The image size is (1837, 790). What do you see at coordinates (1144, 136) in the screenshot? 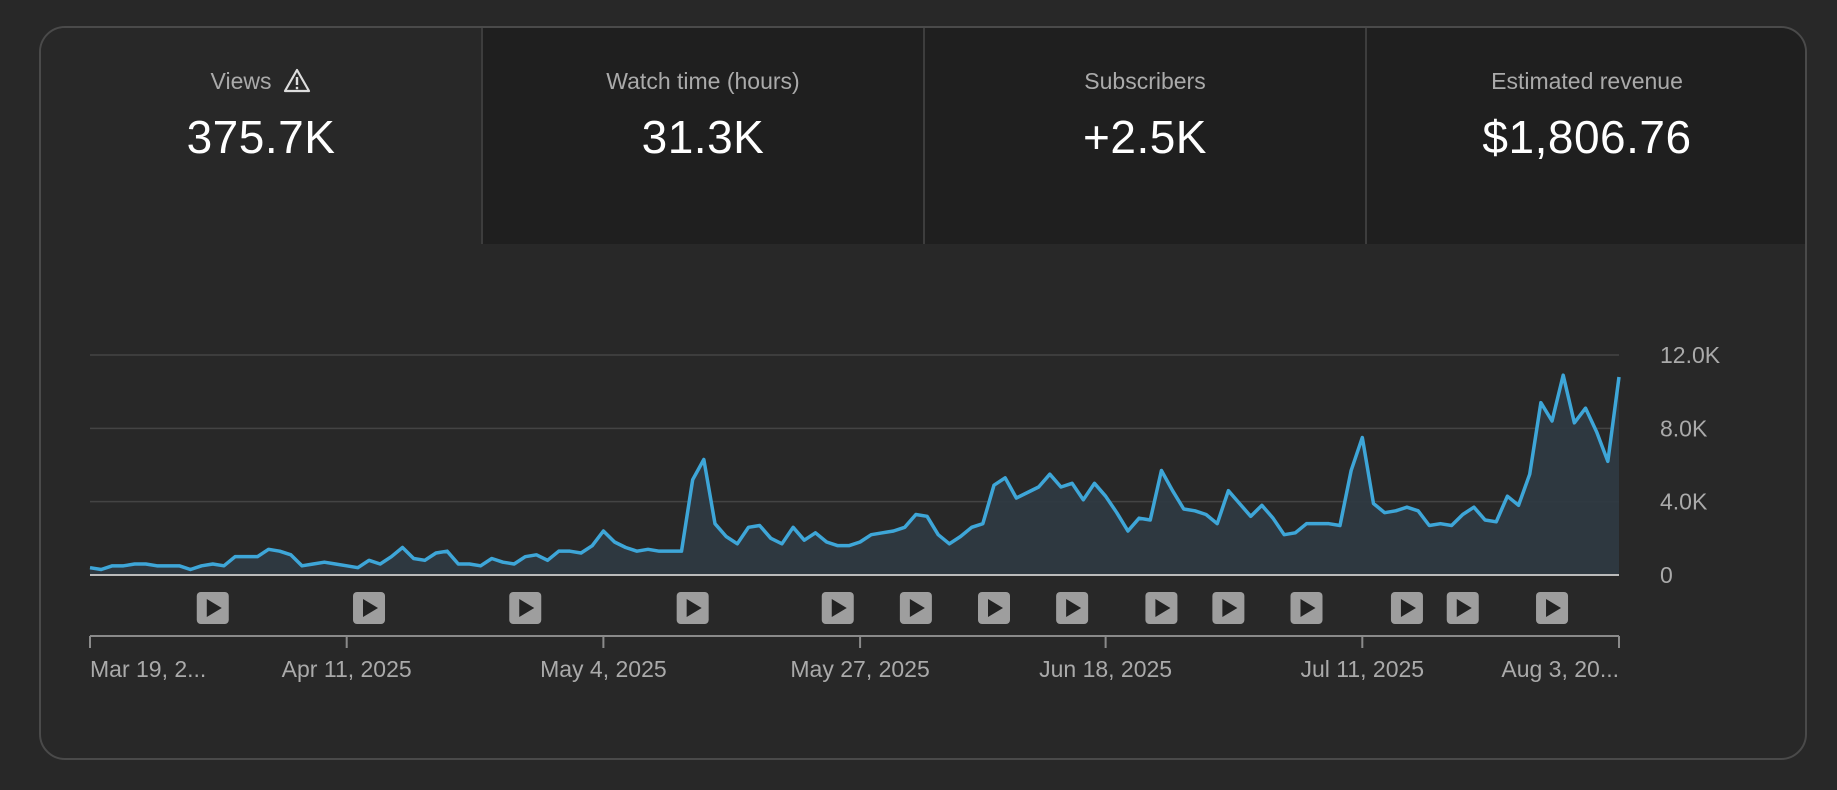
I see `tab-subscribers: Subscribers +2.5K` at bounding box center [1144, 136].